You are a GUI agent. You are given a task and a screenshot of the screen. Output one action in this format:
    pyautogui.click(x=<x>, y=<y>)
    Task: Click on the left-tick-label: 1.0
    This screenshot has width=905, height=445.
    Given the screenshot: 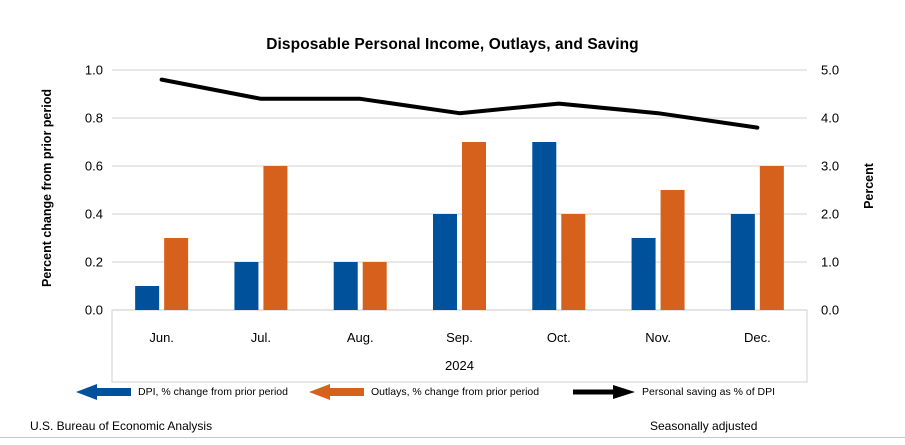 What is the action you would take?
    pyautogui.click(x=94, y=70)
    